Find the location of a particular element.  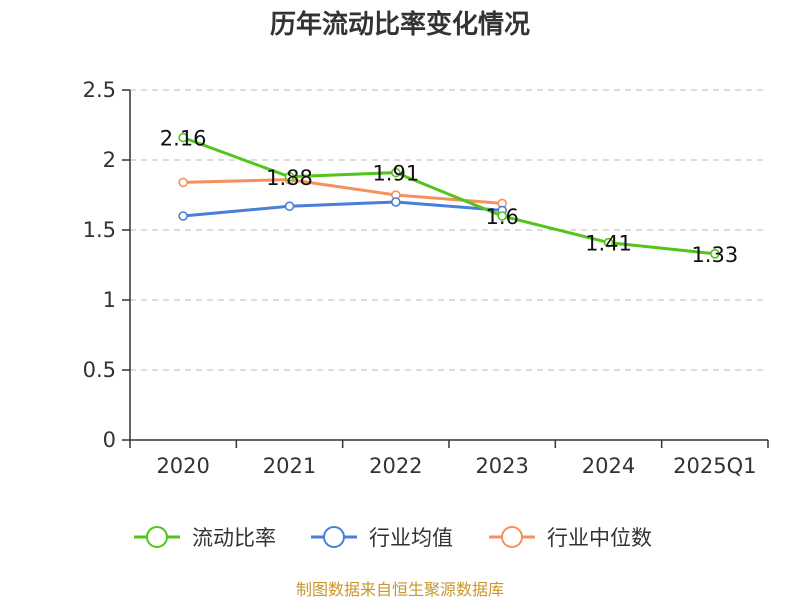

y-tick-label: 2.5 is located at coordinates (99, 90).